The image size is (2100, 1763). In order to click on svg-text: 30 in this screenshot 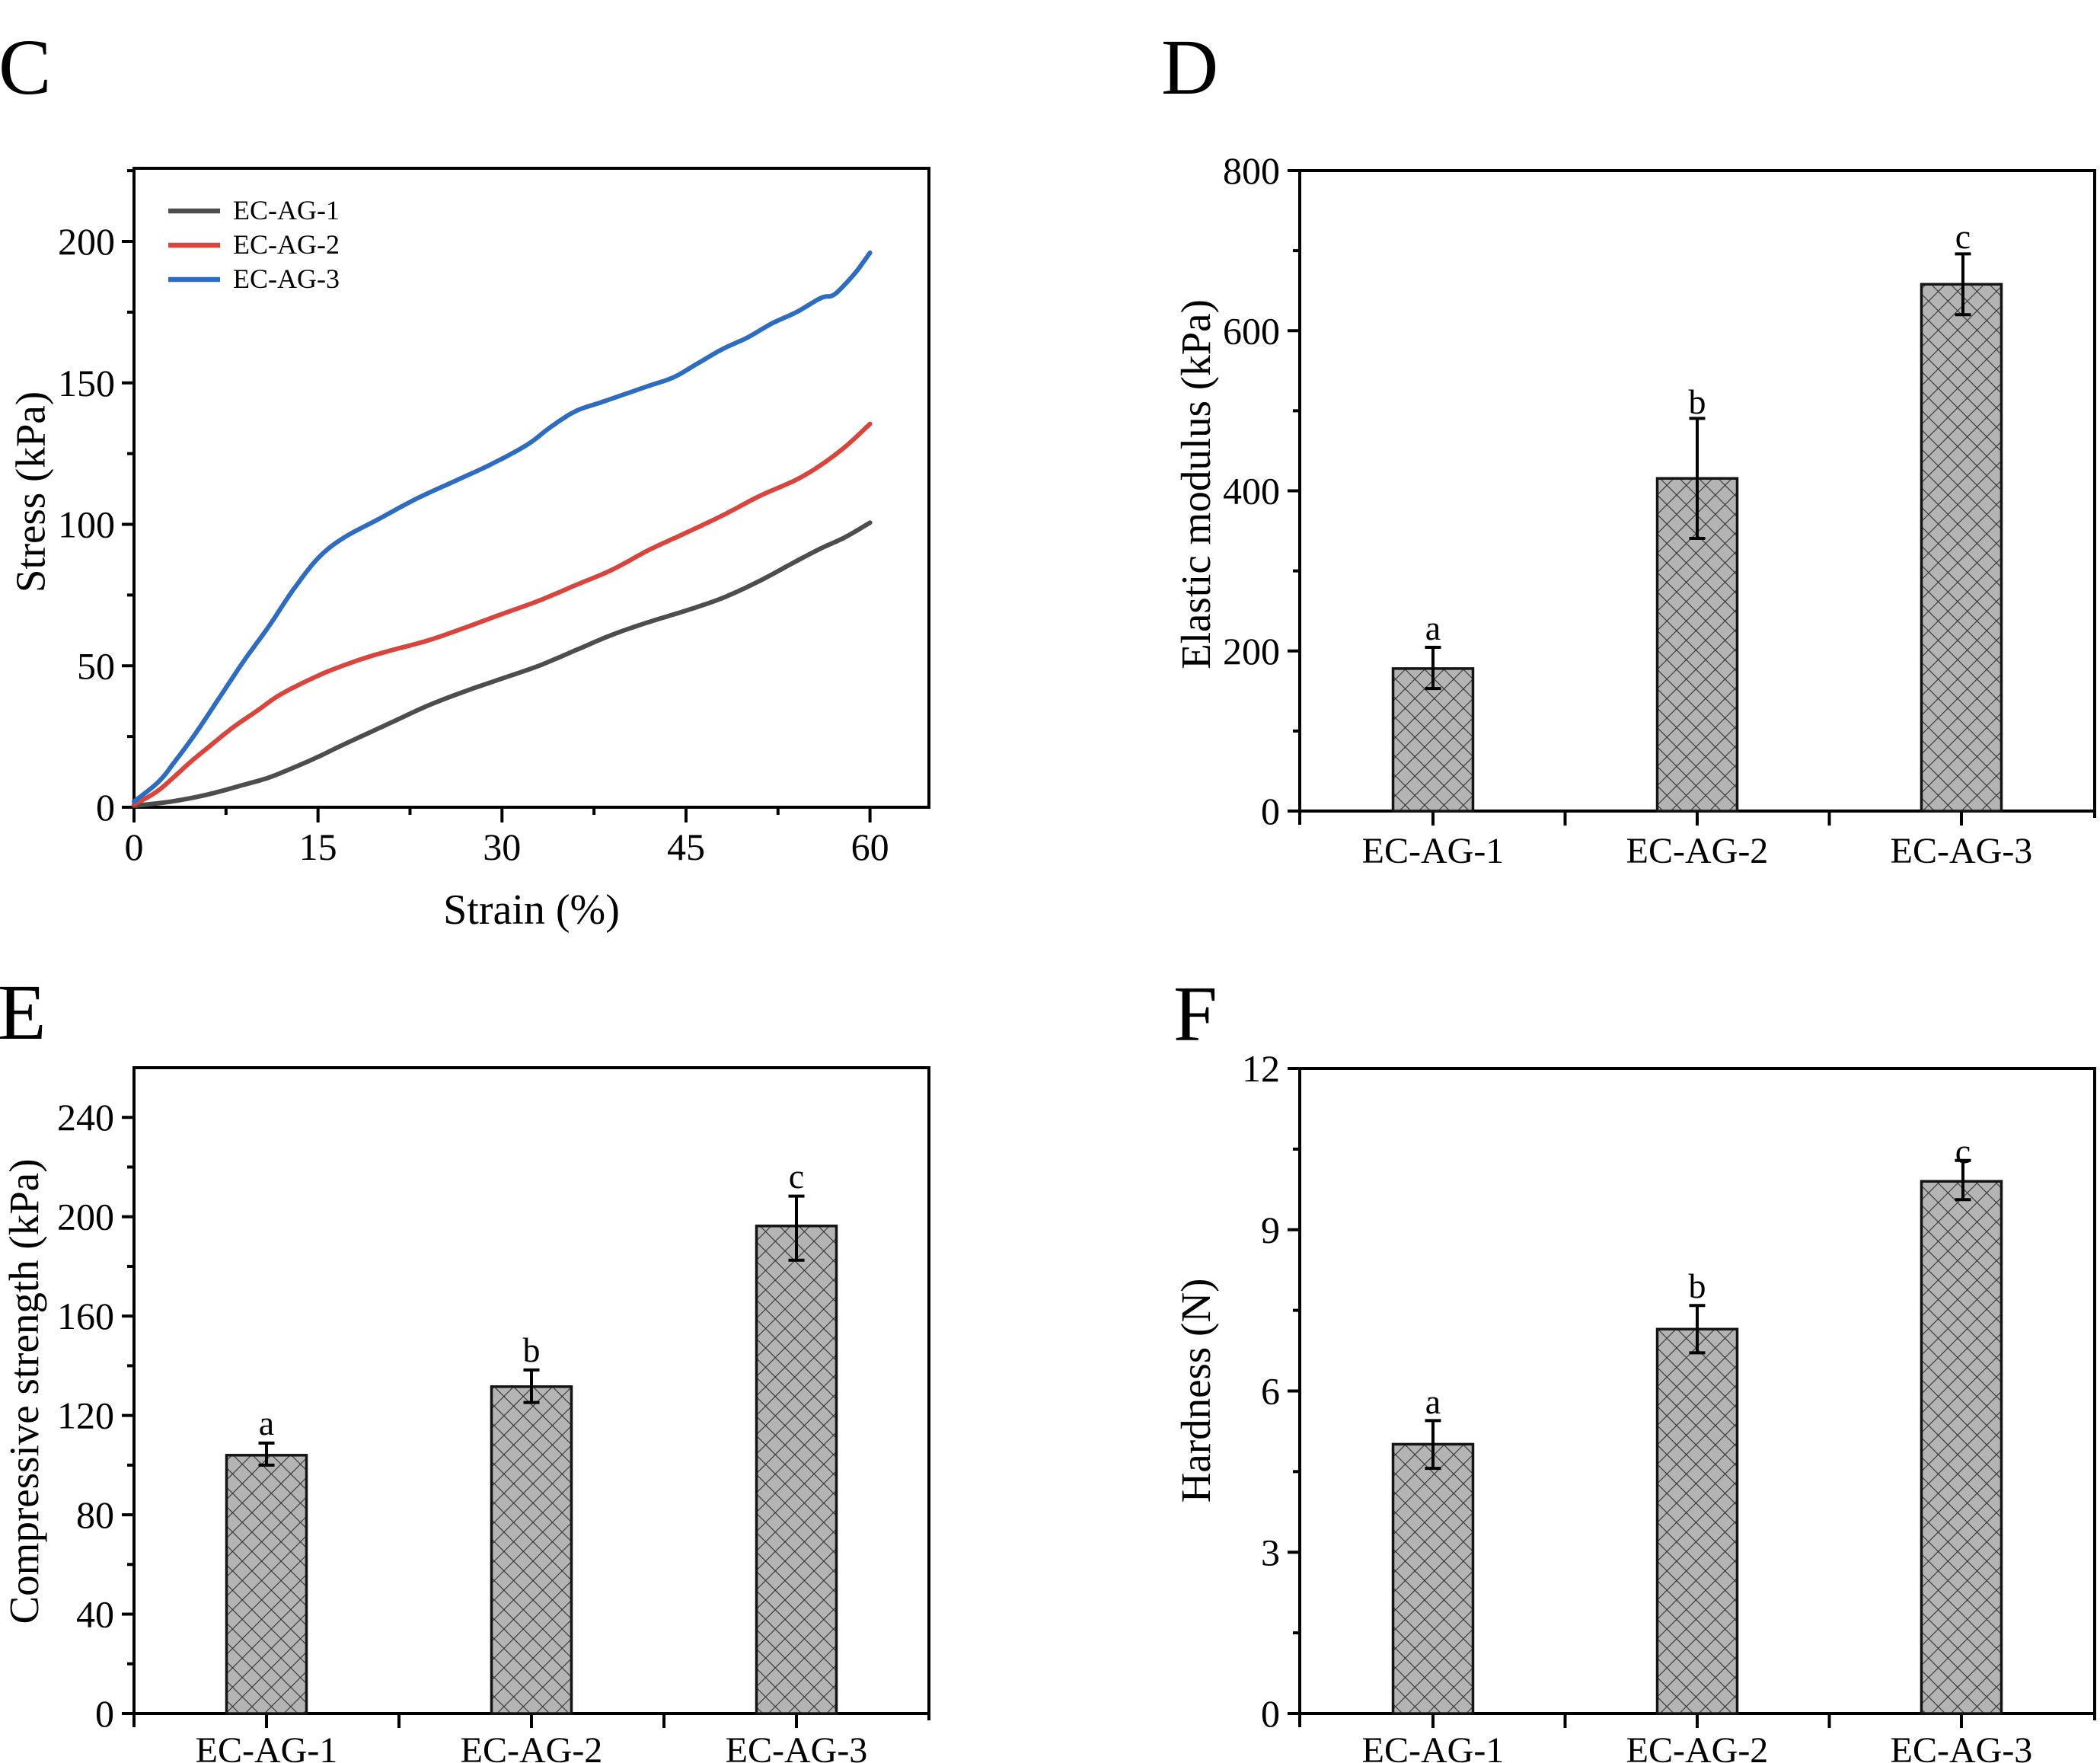, I will do `click(502, 847)`.